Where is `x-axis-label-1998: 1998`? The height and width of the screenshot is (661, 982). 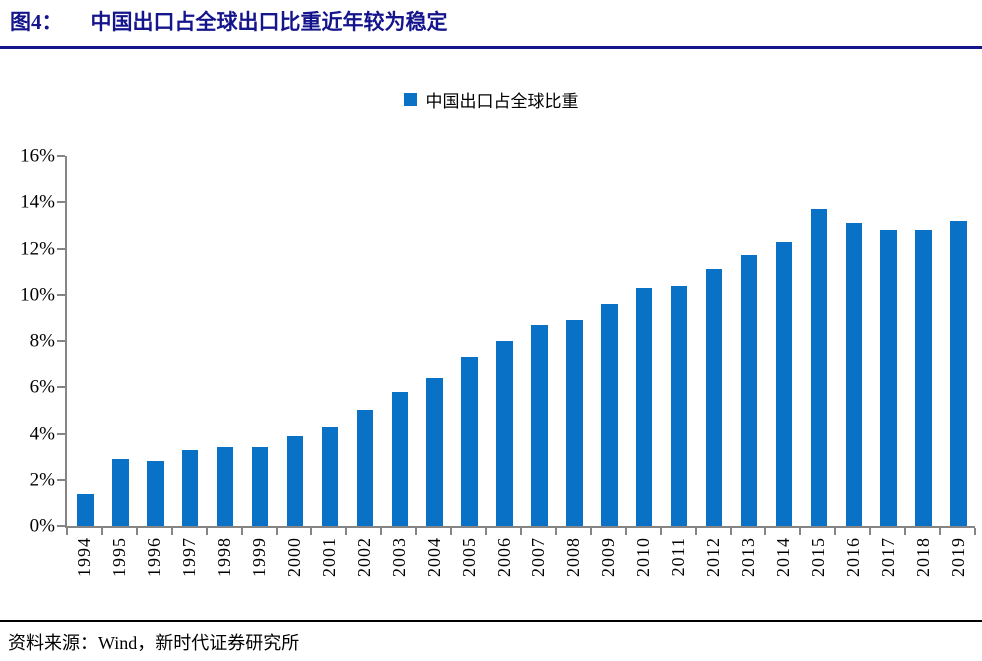
x-axis-label-1998: 1998 is located at coordinates (224, 557).